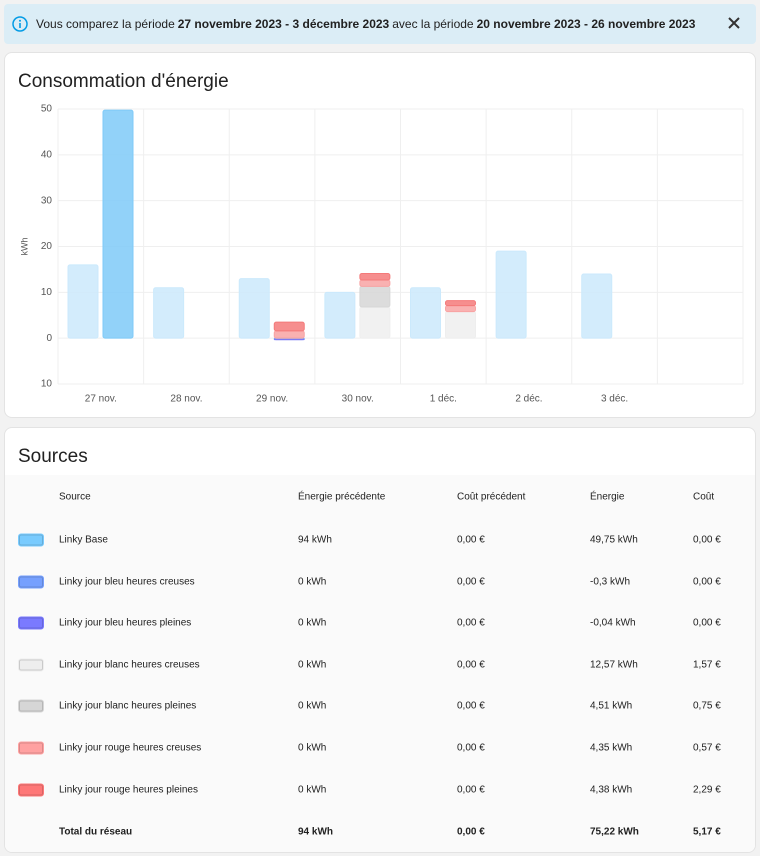 Image resolution: width=760 pixels, height=856 pixels. I want to click on x-tick-label: 2 déc., so click(528, 399).